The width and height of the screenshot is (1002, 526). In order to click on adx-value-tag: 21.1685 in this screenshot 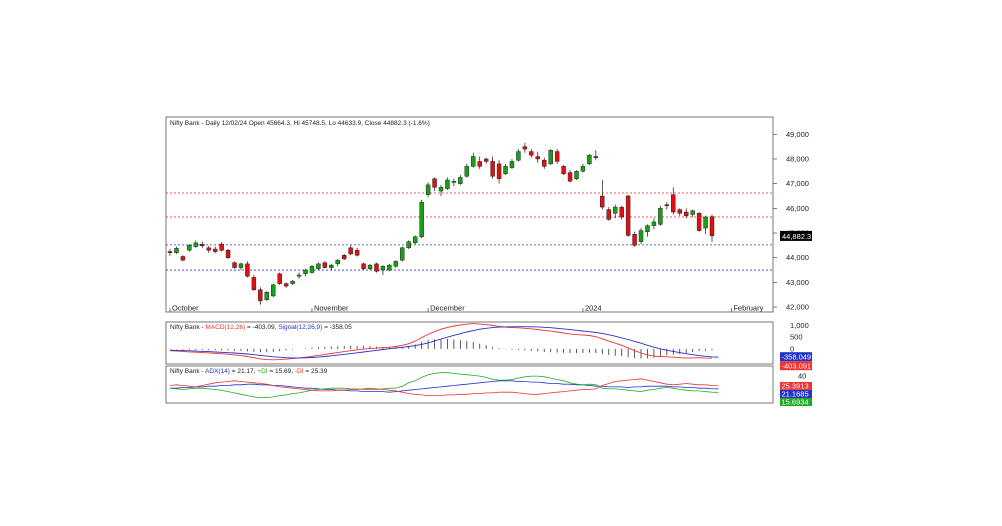, I will do `click(796, 394)`.